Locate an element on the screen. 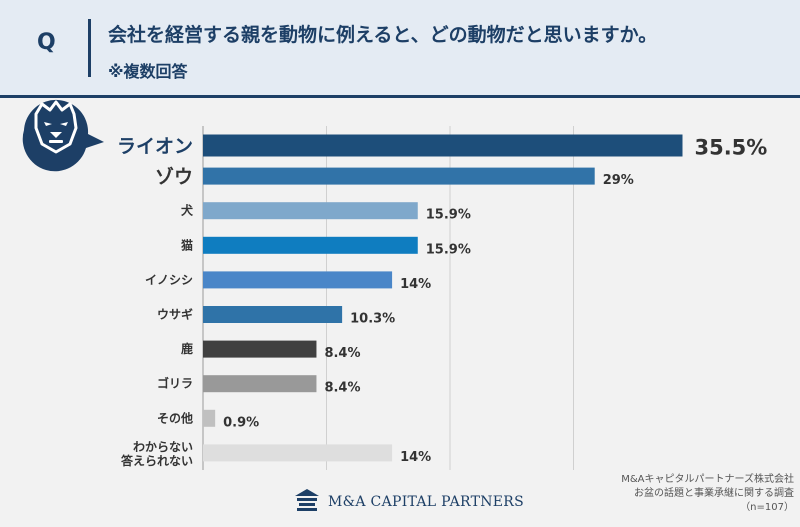 This screenshot has height=527, width=800. company-logo: M&A CAPITAL PARTNERS is located at coordinates (408, 501).